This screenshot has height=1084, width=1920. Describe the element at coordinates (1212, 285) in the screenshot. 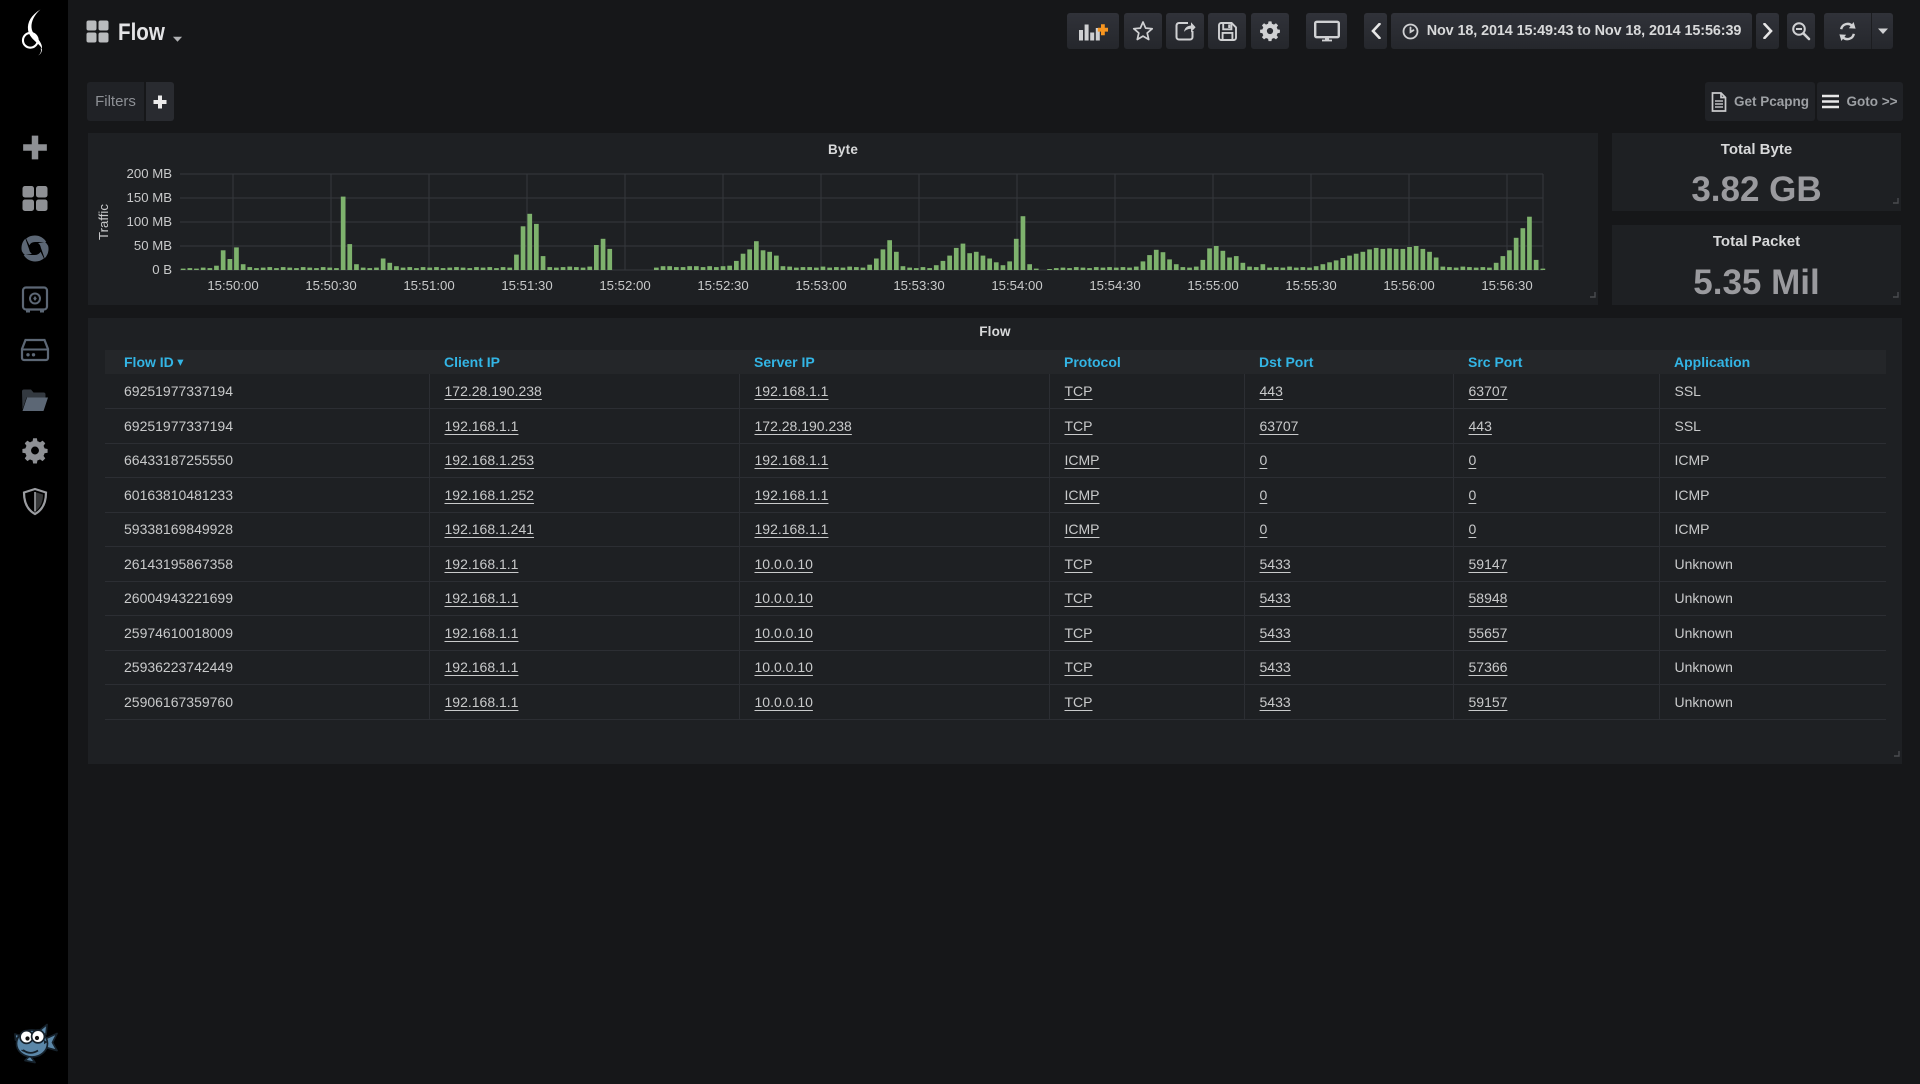

I see `svg-text: 15:55:00` at that location.